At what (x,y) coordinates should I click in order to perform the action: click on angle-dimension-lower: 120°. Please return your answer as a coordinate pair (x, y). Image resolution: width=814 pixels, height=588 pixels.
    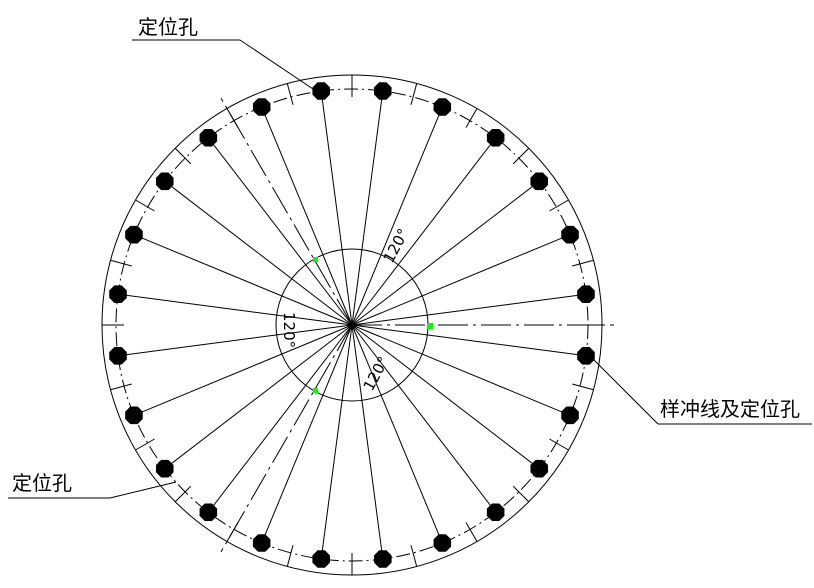
    Looking at the image, I should click on (376, 374).